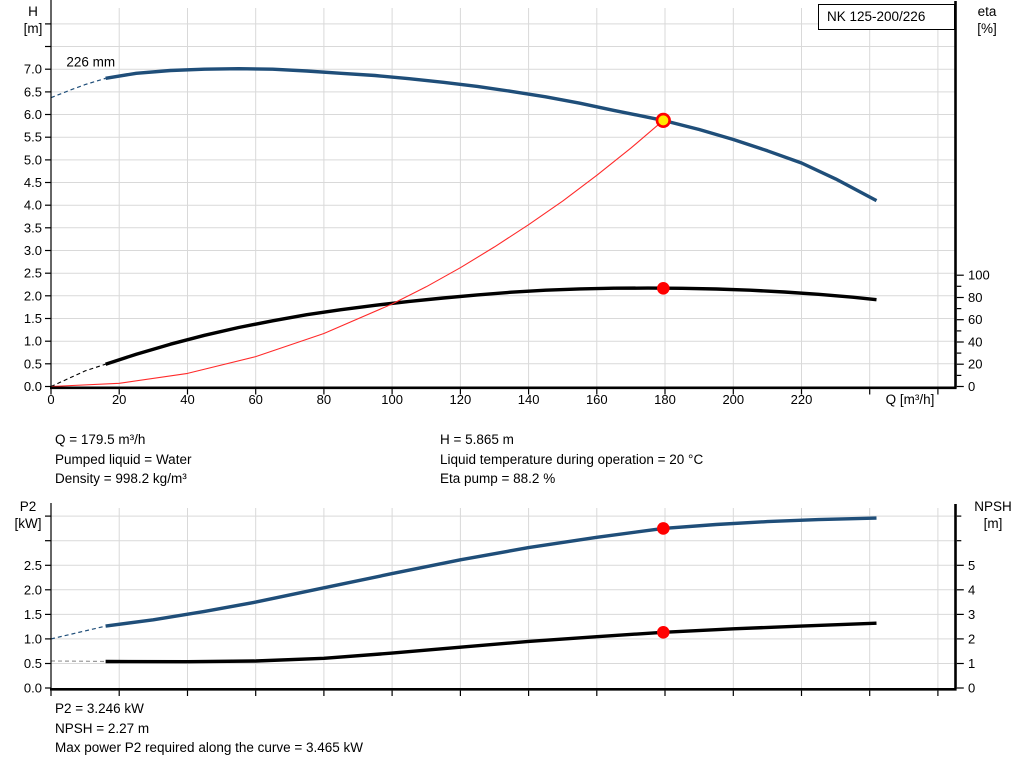 This screenshot has width=1024, height=781. What do you see at coordinates (663, 288) in the screenshot?
I see `eta-point-marker` at bounding box center [663, 288].